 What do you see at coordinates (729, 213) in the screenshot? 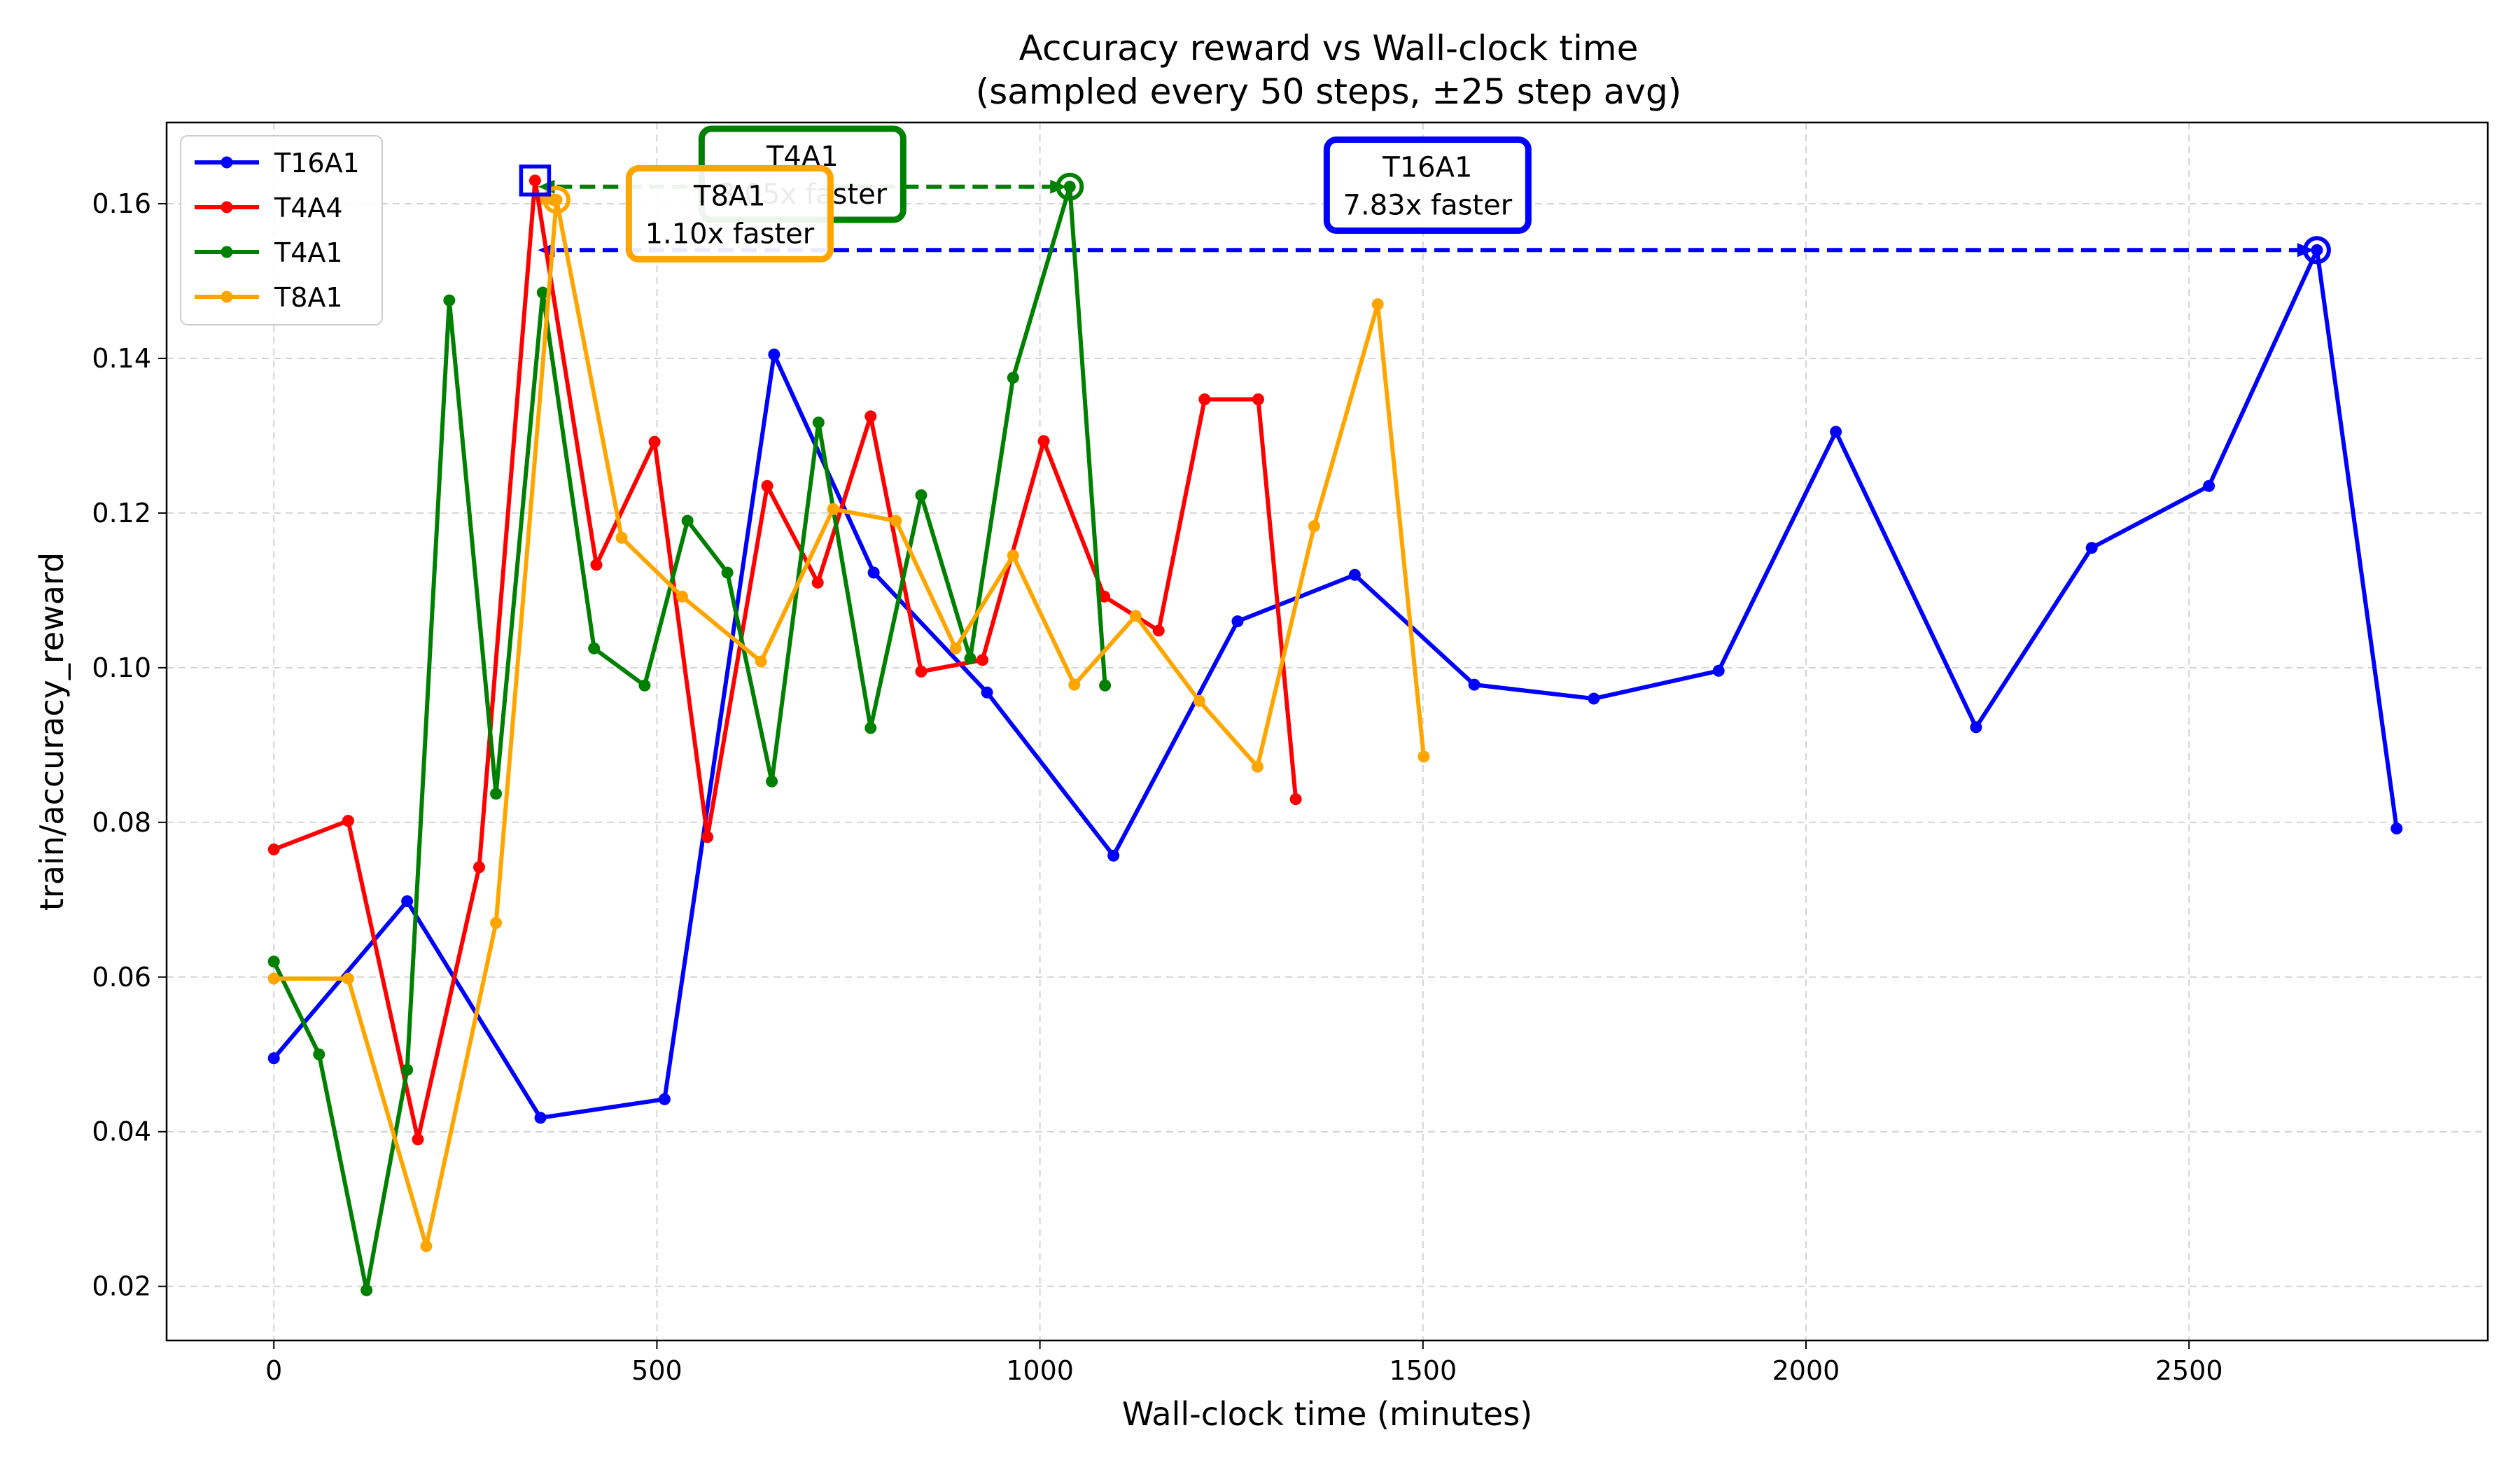
I see `speedup-box-t8a1` at bounding box center [729, 213].